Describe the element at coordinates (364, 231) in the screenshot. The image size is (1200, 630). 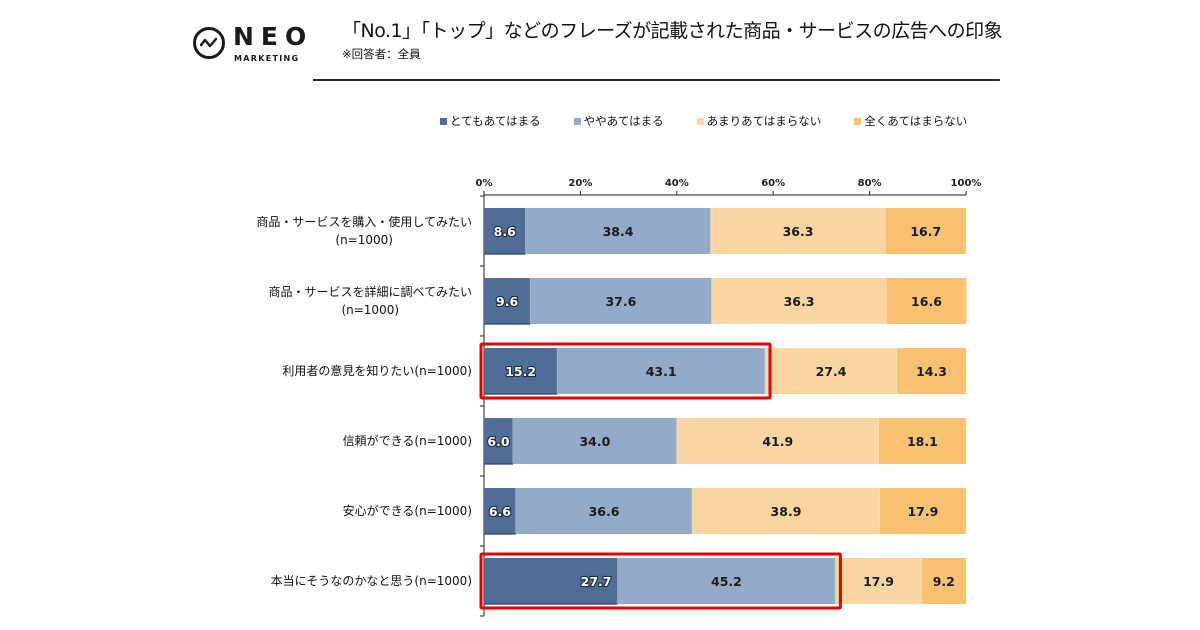
I see `row-label: 商品・サービスを購入・使用してみたい (n=1000)` at that location.